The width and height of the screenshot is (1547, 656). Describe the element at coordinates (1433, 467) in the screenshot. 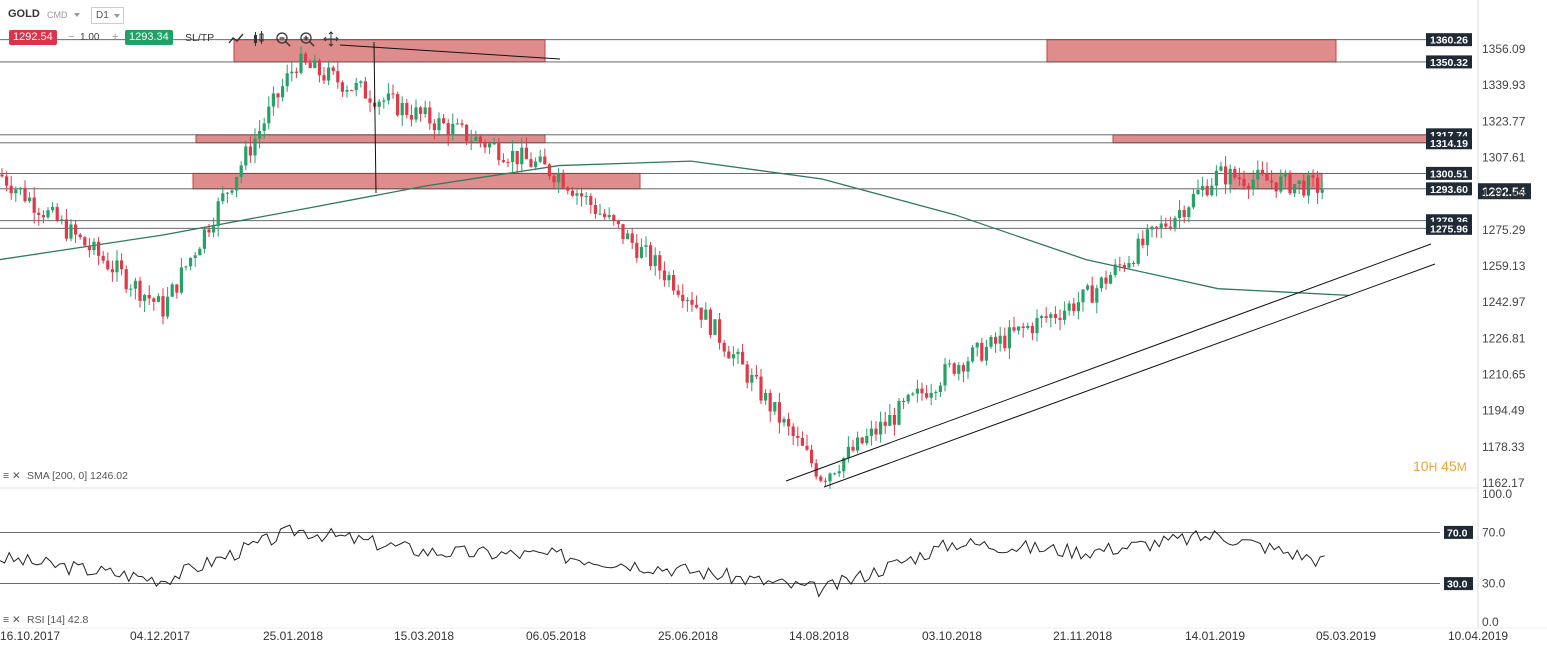

I see `countdown-h-unit: H` at that location.